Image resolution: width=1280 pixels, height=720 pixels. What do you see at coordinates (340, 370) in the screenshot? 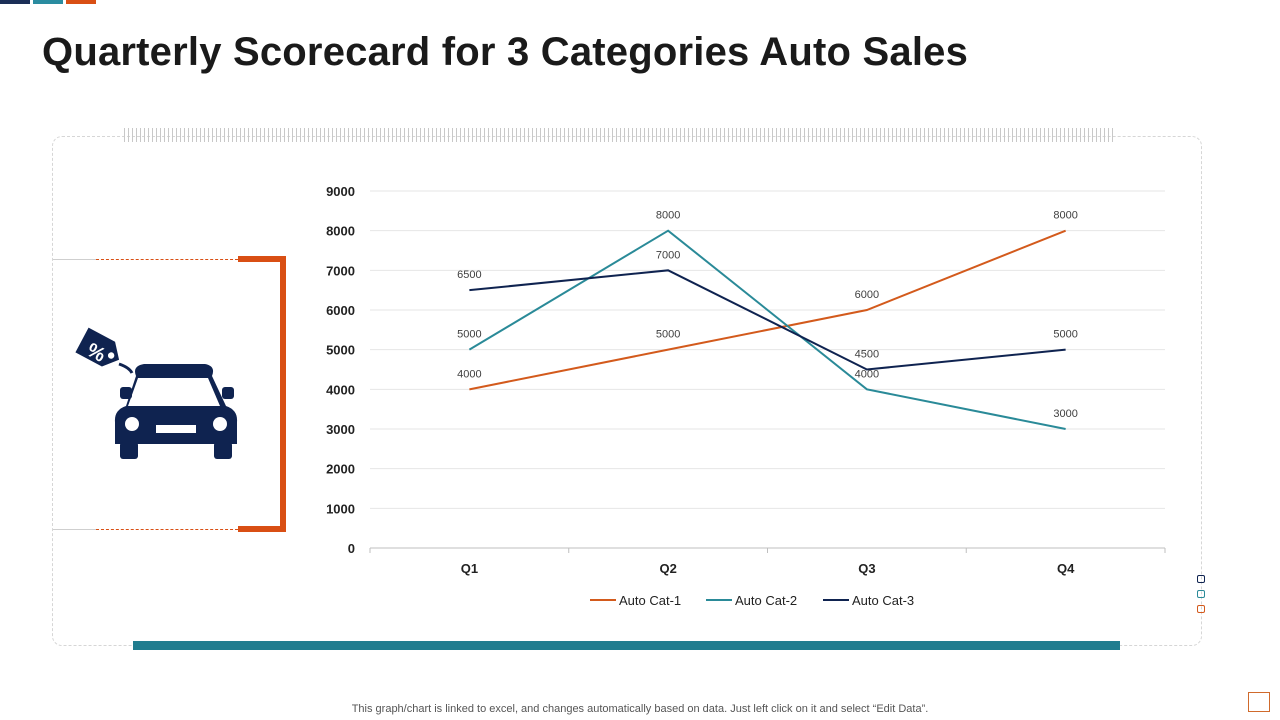
I see `y-axis: 0 1000 2000 3000 4000 5000 6000 7000 8000 9000` at bounding box center [340, 370].